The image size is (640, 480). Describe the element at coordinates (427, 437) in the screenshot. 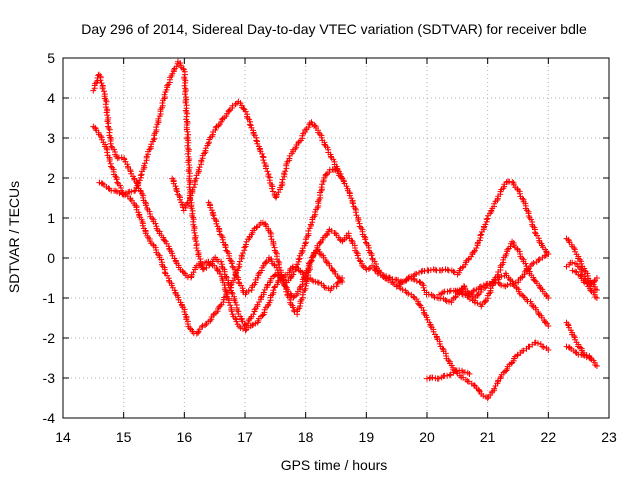

I see `x-tick-label: 20` at that location.